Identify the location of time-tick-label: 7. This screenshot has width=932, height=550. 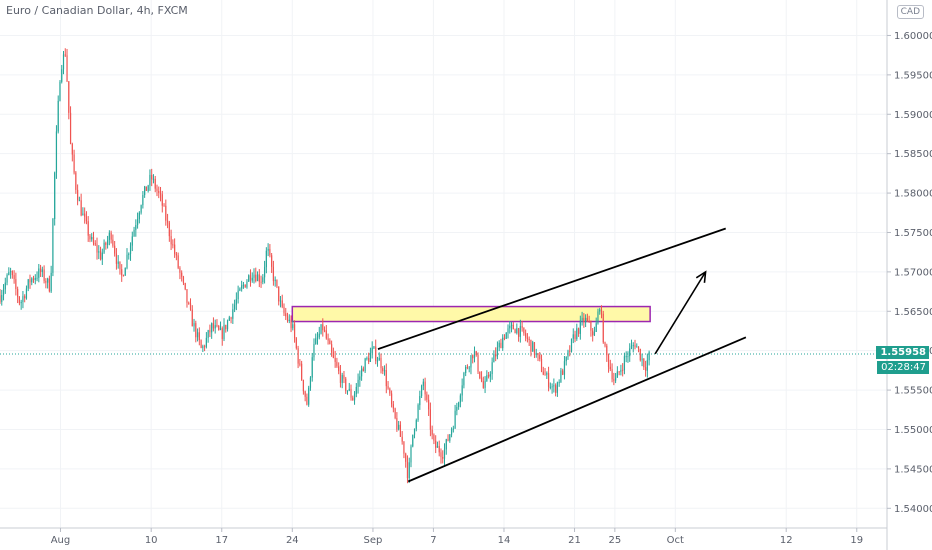
(433, 540).